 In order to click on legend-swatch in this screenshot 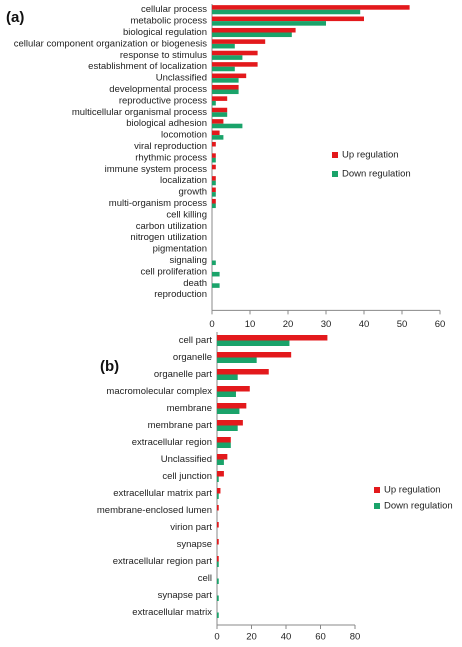, I will do `click(335, 155)`.